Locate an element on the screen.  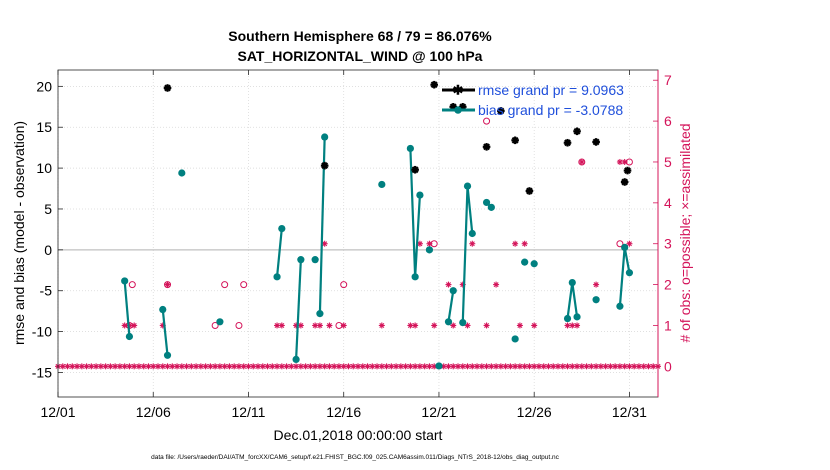
y2-tick-label-1: 1 is located at coordinates (668, 325).